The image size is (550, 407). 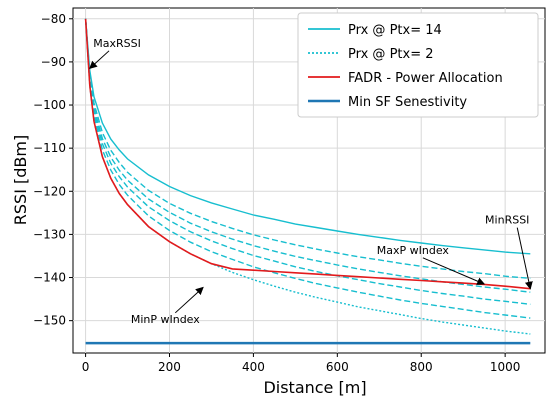 What do you see at coordinates (86, 367) in the screenshot?
I see `x-tick-label: 0` at bounding box center [86, 367].